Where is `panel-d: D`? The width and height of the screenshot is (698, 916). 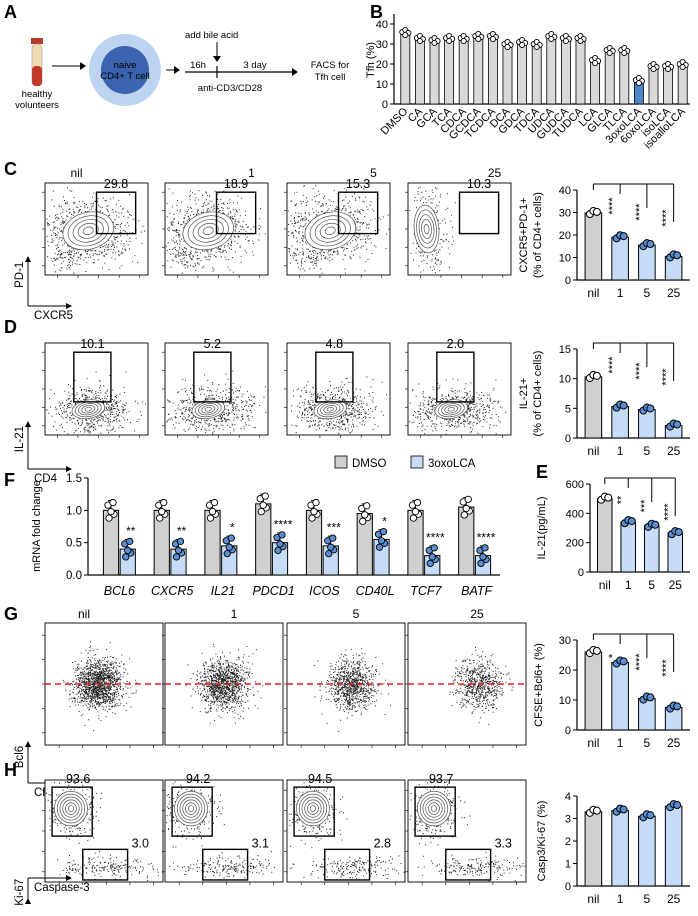 panel-d: D is located at coordinates (10, 327).